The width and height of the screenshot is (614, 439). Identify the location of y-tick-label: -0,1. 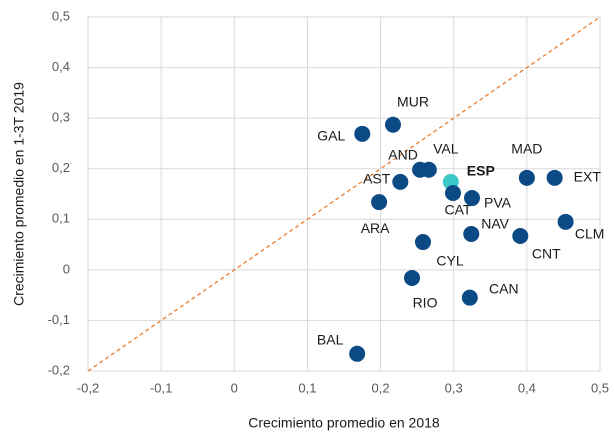
(59, 319).